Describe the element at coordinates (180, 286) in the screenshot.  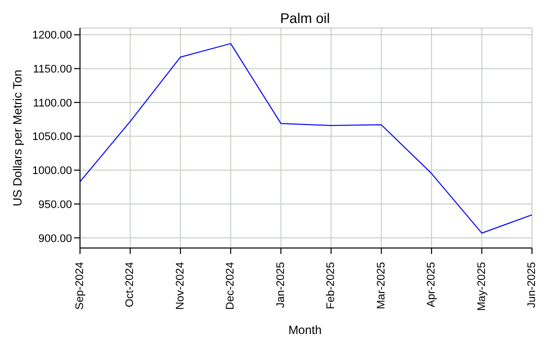
I see `x-tick-label: Nov-2024` at that location.